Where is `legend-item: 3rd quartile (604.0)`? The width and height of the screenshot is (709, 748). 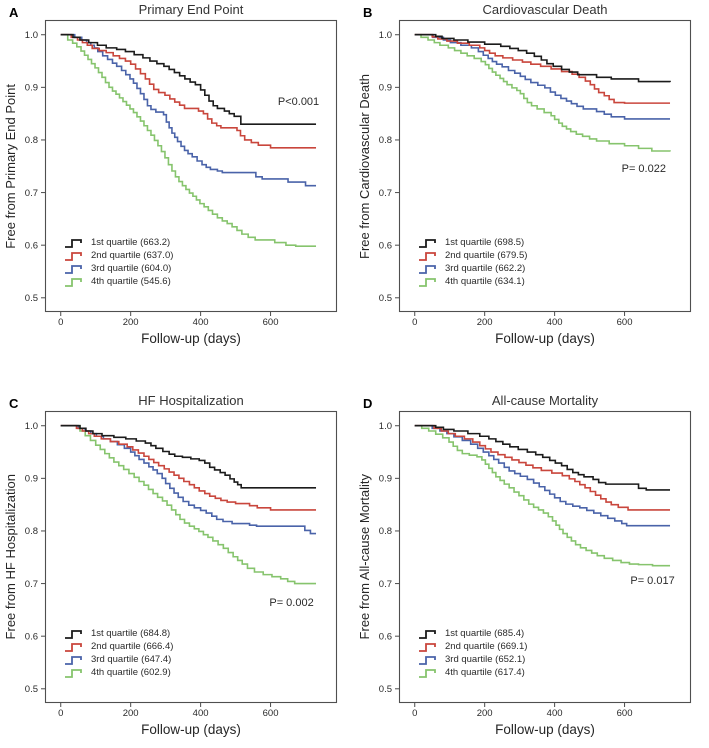
legend-item: 3rd quartile (604.0) is located at coordinates (118, 269).